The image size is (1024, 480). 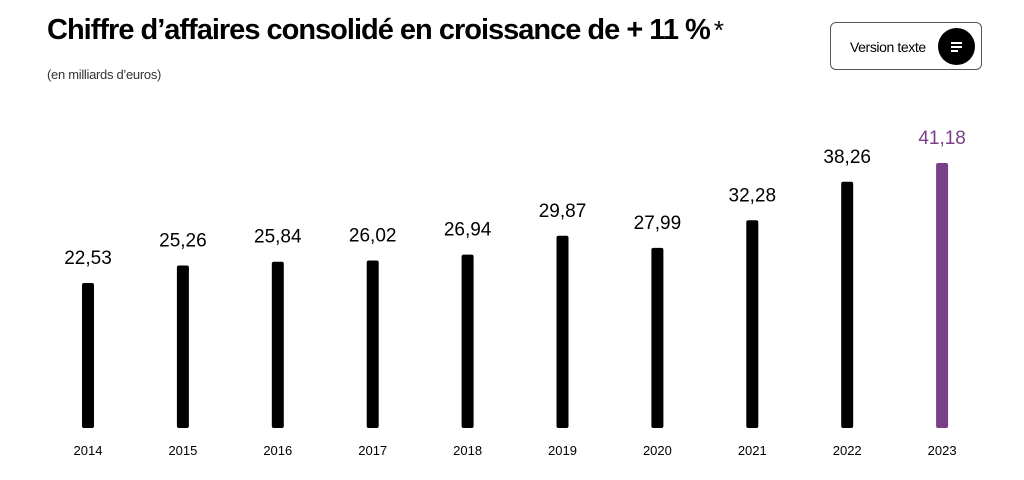 What do you see at coordinates (372, 450) in the screenshot?
I see `x-tick-2017: 2017` at bounding box center [372, 450].